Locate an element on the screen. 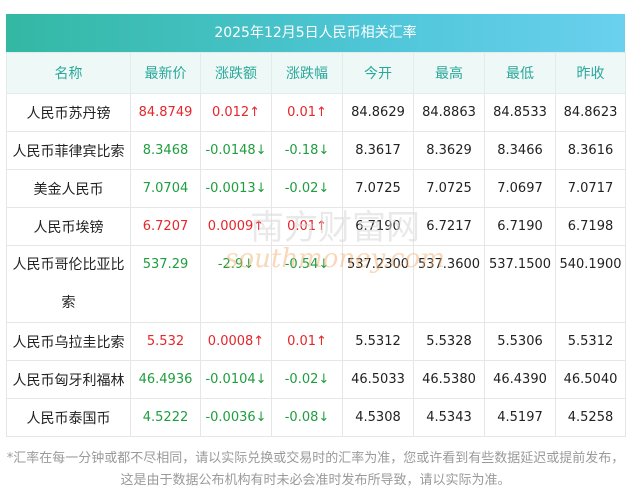 This screenshot has width=631, height=500. change-amount-cell: -0.0036↓ is located at coordinates (236, 417).